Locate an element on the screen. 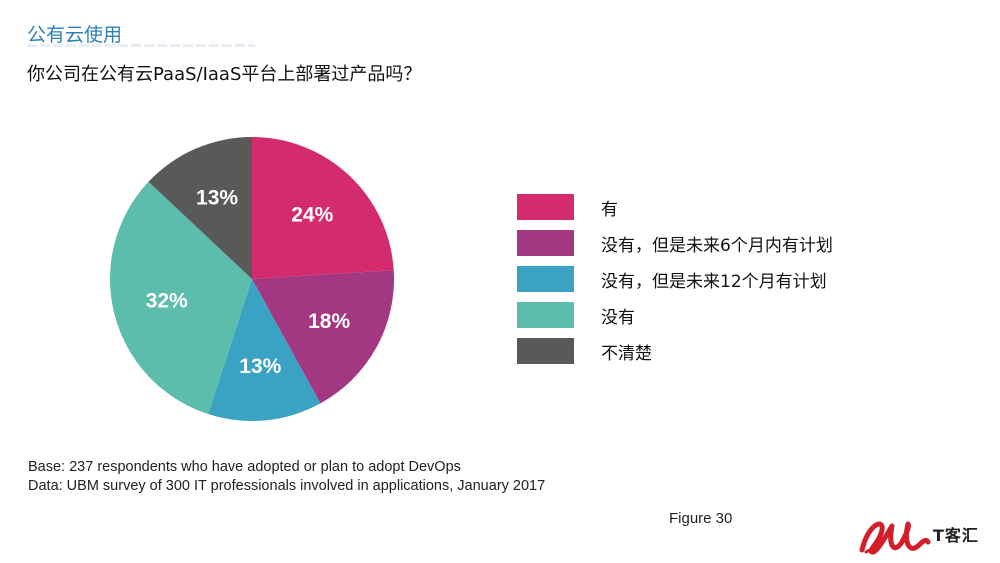 This screenshot has height=563, width=1000. pie-slice-no is located at coordinates (180, 298).